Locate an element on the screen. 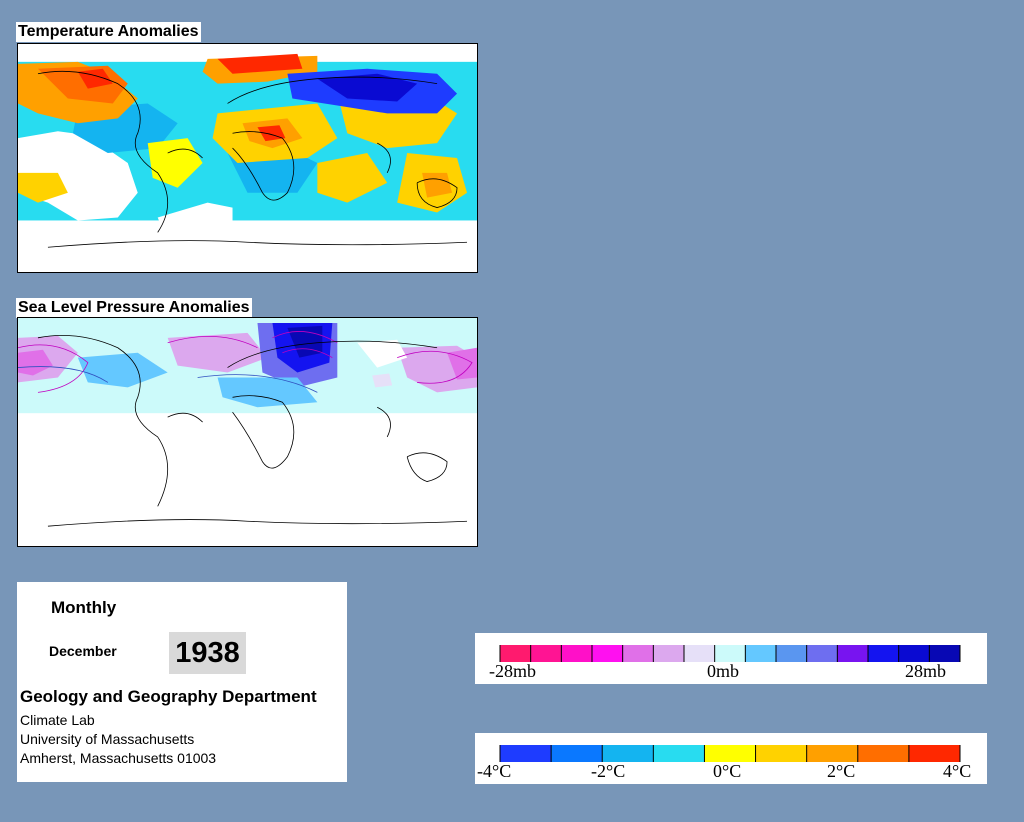 This screenshot has height=822, width=1024. temperature-legend-pos2: 2°C is located at coordinates (841, 771).